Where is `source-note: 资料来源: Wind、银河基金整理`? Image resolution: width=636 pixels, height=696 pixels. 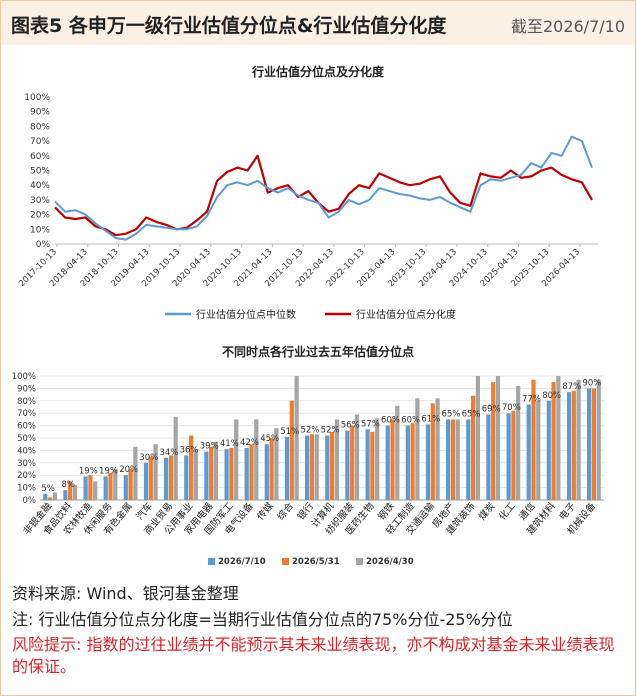 source-note: 资料来源: Wind、银河基金整理 is located at coordinates (125, 593).